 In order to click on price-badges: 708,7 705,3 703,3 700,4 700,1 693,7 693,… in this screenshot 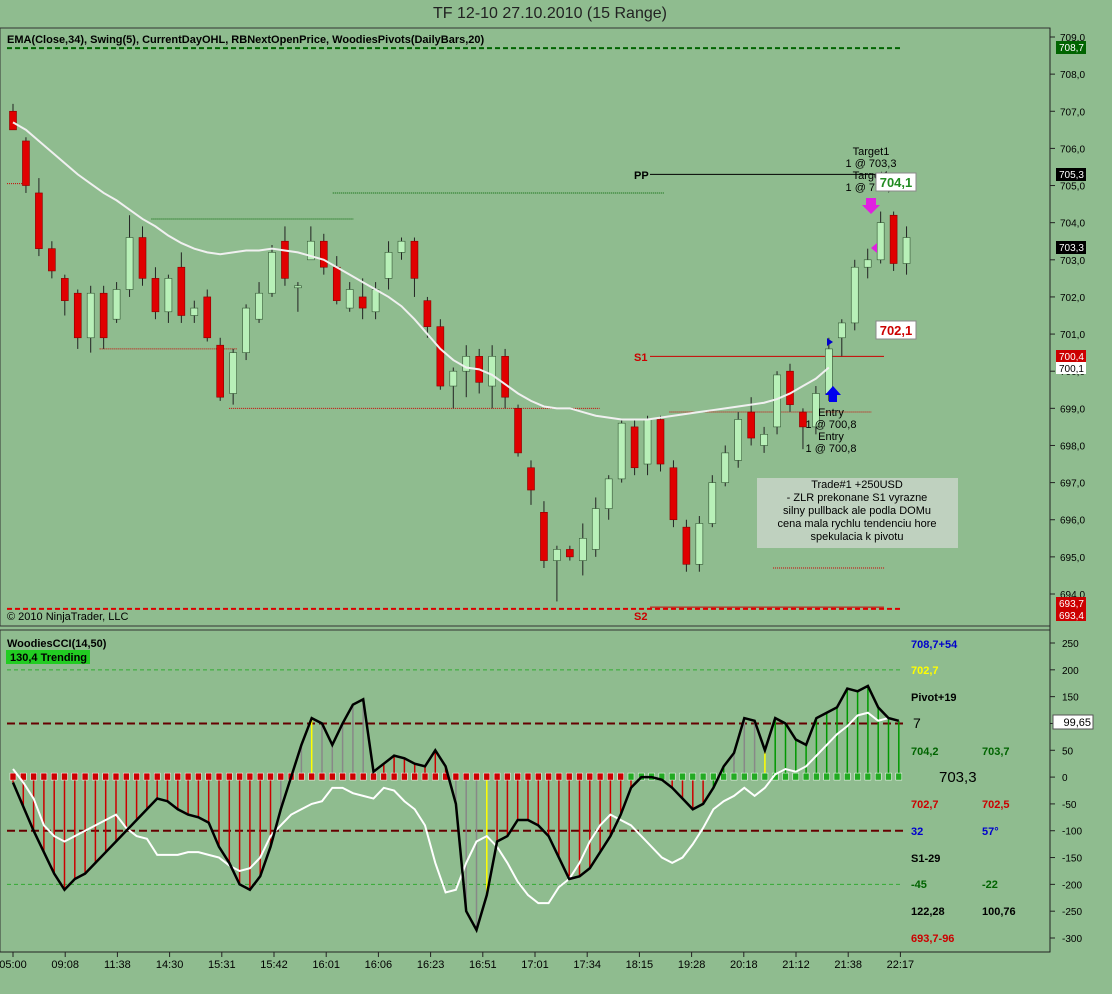, I will do `click(1071, 331)`.